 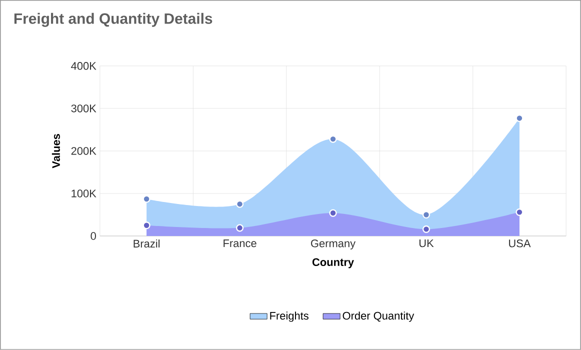 What do you see at coordinates (240, 244) in the screenshot?
I see `x-tick-label: France` at bounding box center [240, 244].